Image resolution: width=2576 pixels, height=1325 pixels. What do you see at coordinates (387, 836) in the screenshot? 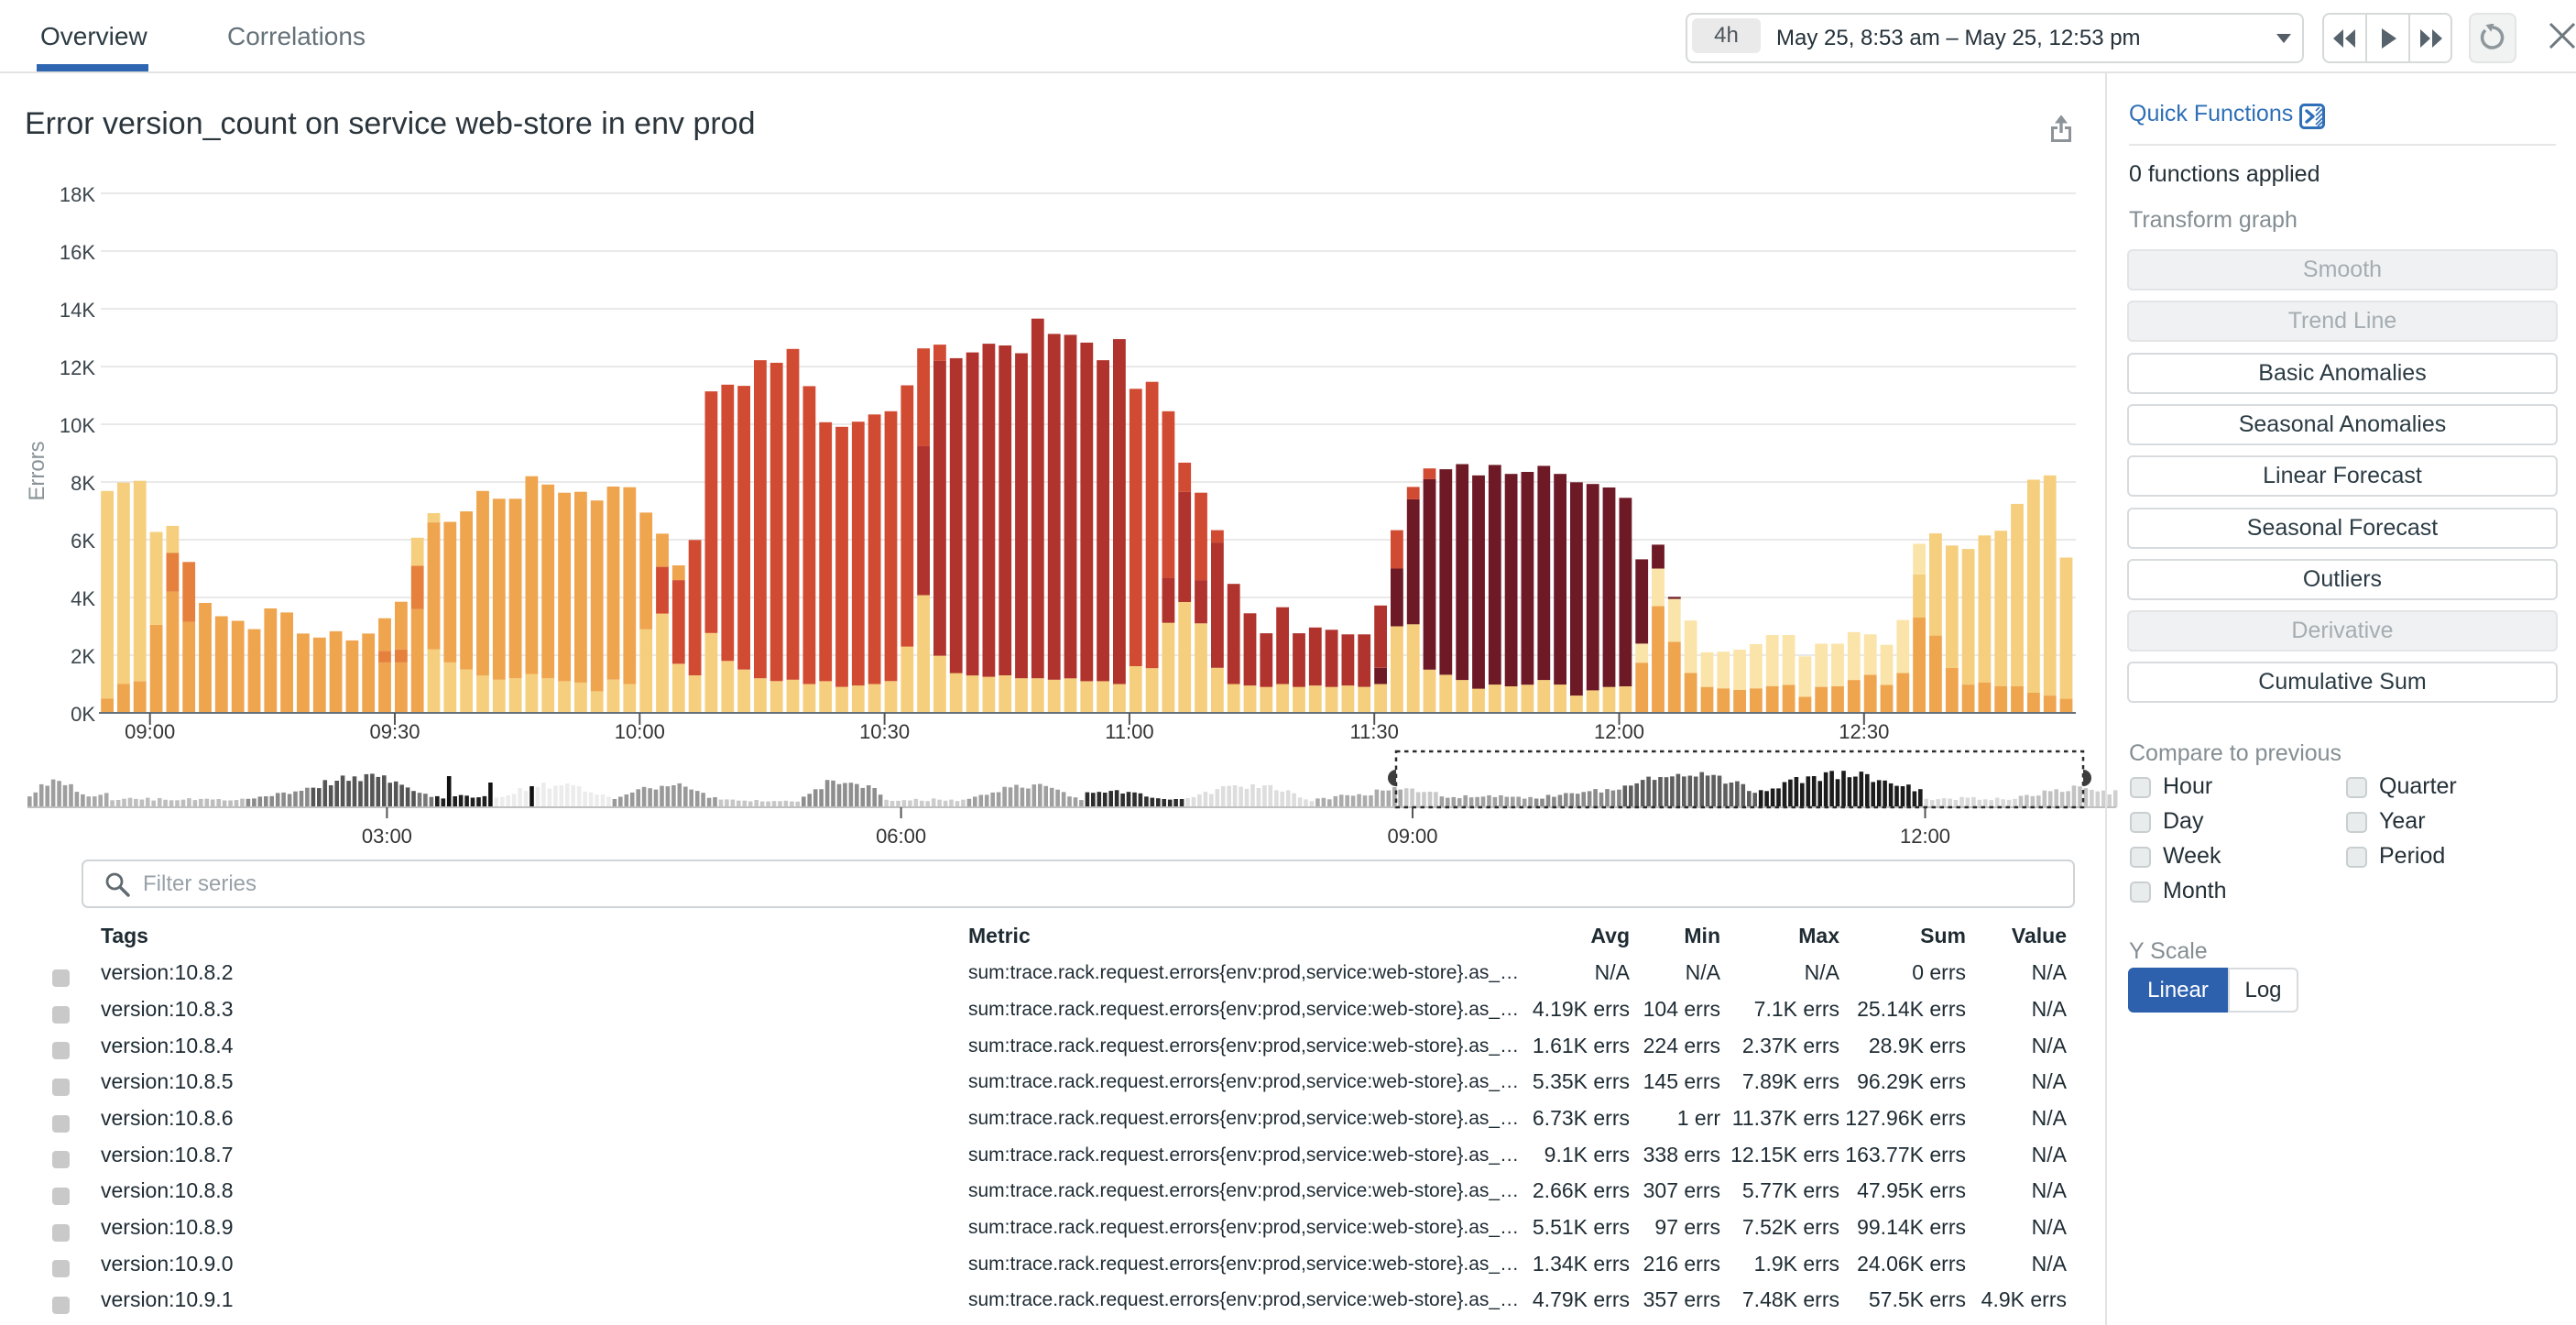
I see `svg-text: 03:00` at bounding box center [387, 836].